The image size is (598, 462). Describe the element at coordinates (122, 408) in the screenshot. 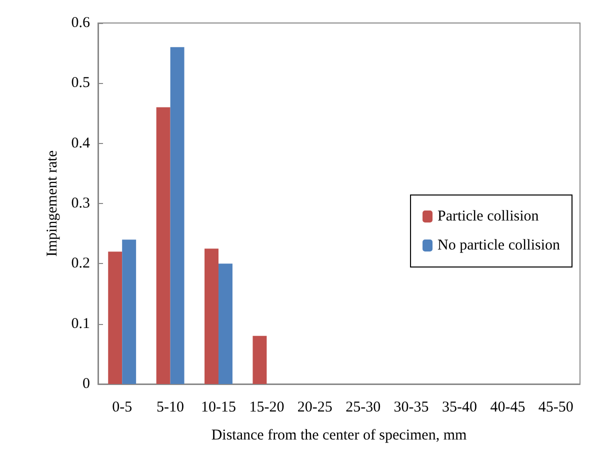

I see `x-tick-label: 0-5` at that location.